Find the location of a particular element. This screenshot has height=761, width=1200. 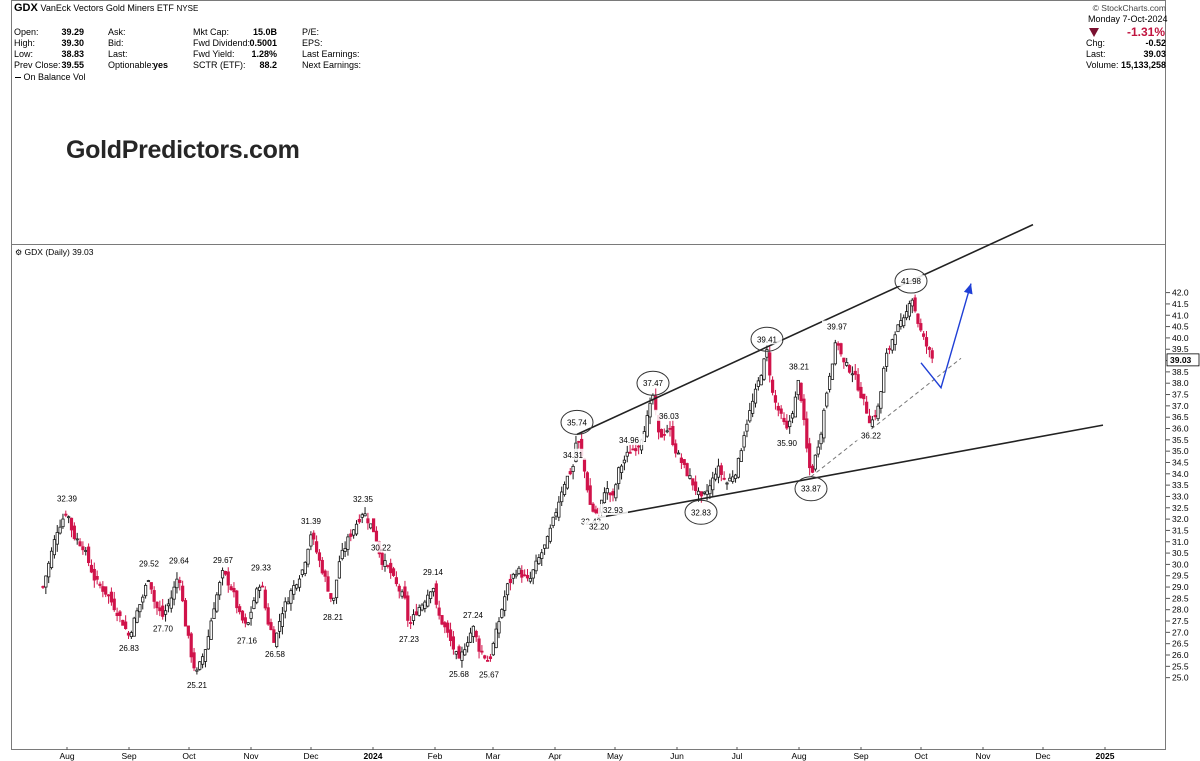

price-annotation: 32.93 is located at coordinates (613, 510).